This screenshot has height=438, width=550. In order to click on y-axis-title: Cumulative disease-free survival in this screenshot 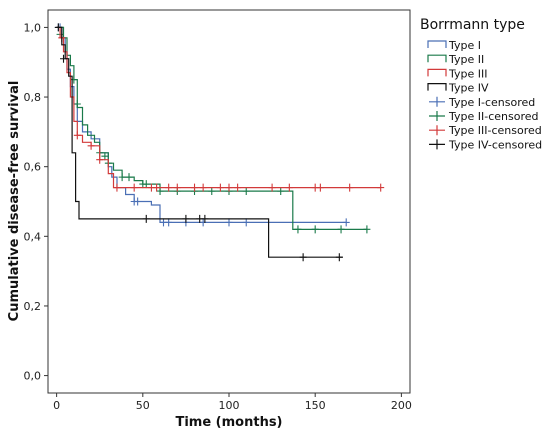, I will do `click(14, 201)`.